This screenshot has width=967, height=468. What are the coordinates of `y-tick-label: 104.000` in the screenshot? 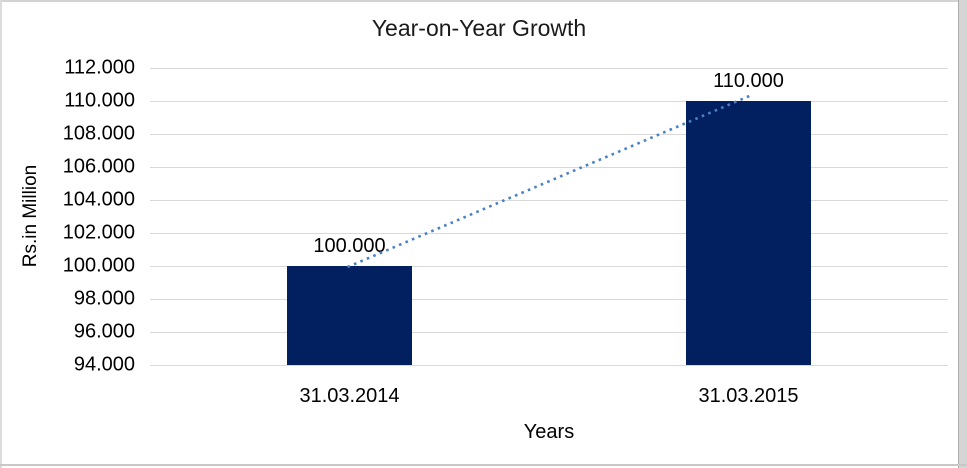 It's located at (98, 199).